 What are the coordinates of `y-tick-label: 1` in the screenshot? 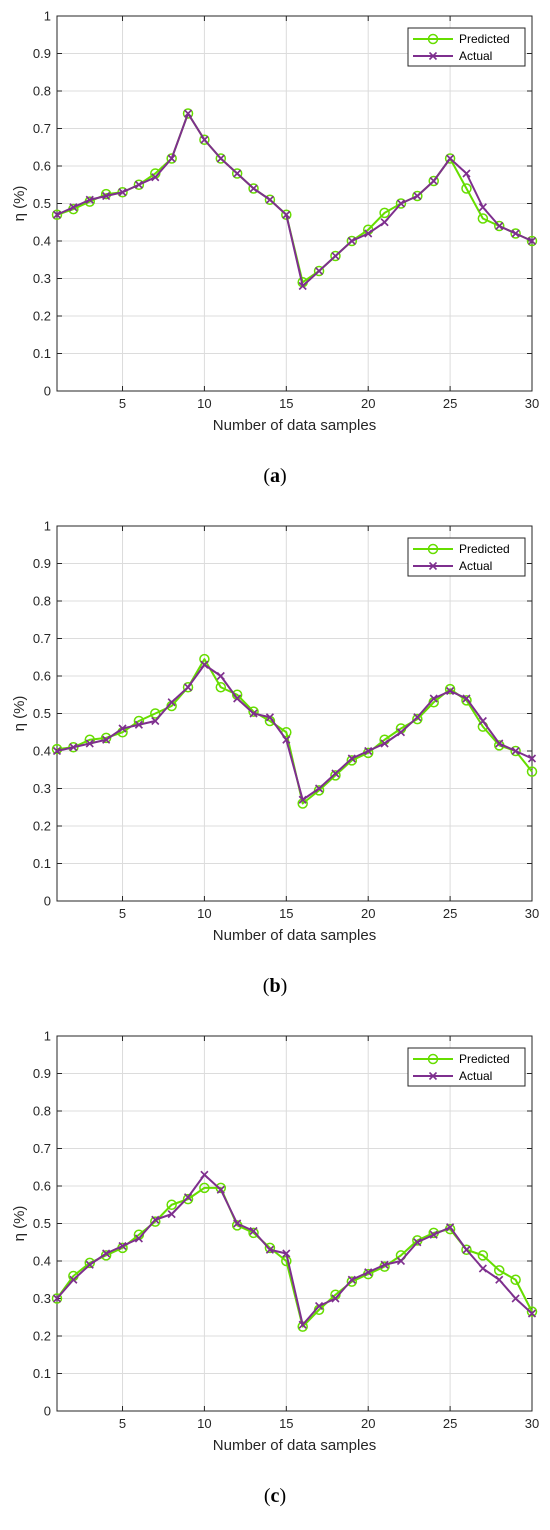 It's located at (47, 526).